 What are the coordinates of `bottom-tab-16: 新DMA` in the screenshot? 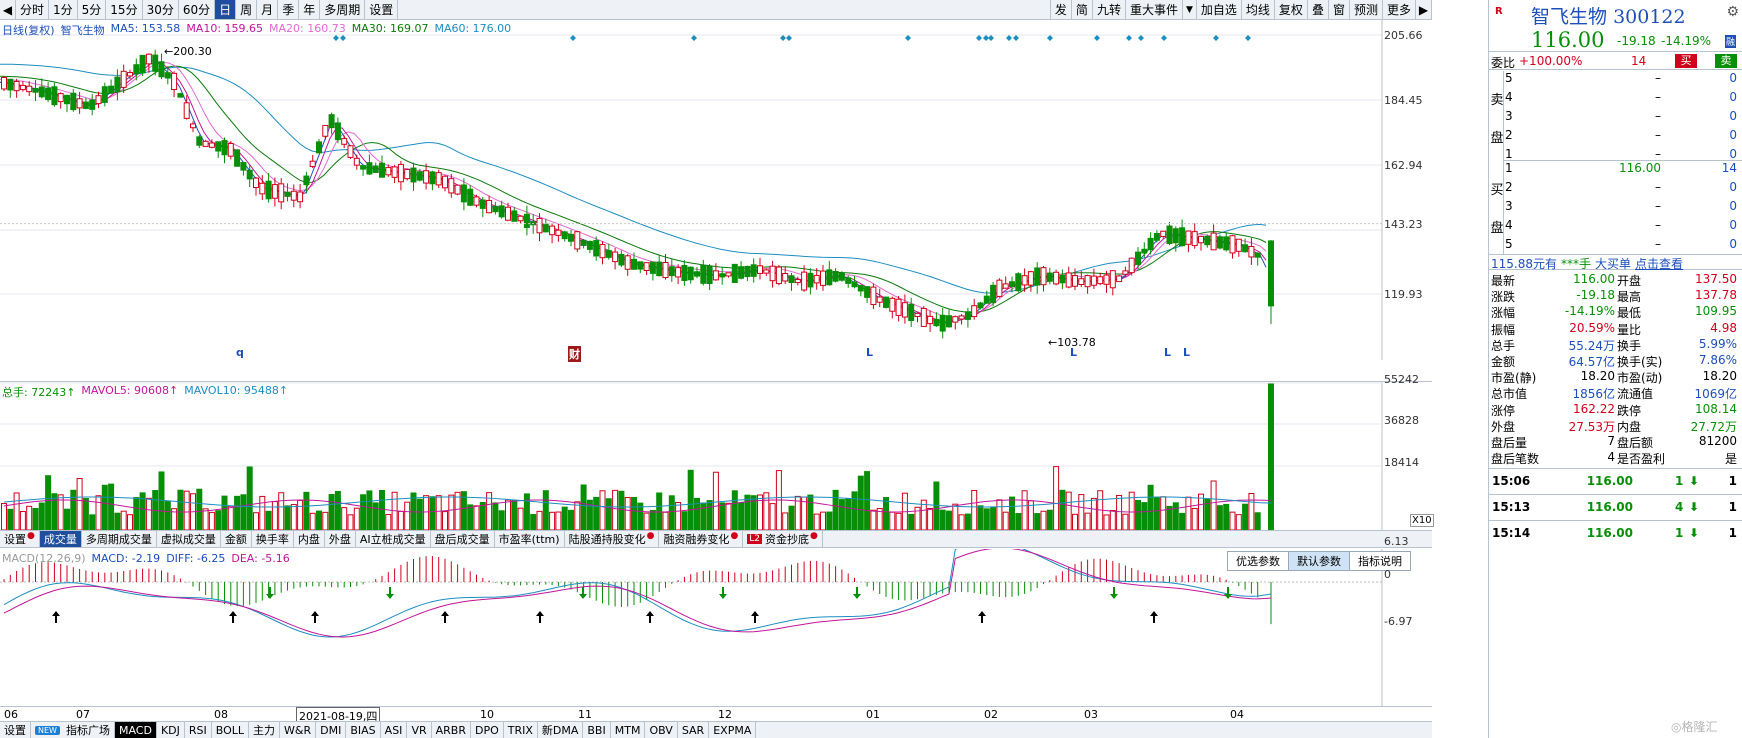 It's located at (561, 730).